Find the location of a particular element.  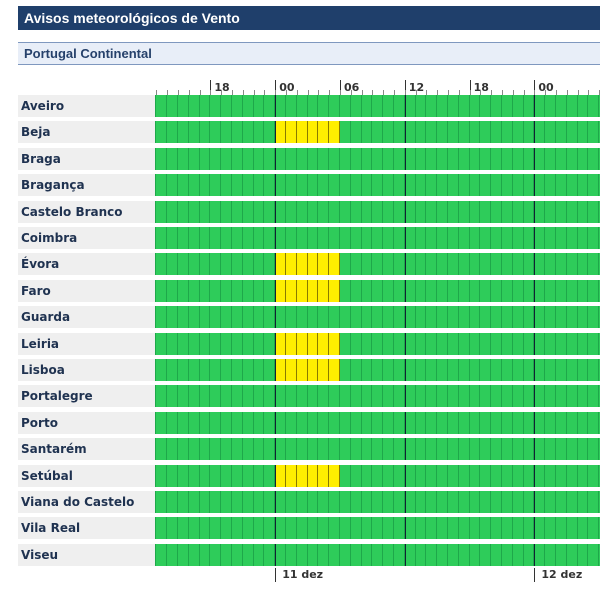

district-row: Portalegre is located at coordinates (309, 396).